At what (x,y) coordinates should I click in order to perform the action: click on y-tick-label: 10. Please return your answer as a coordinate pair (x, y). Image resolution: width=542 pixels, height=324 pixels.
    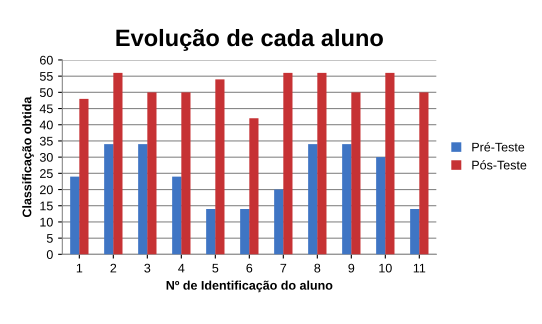
    Looking at the image, I should click on (46, 222).